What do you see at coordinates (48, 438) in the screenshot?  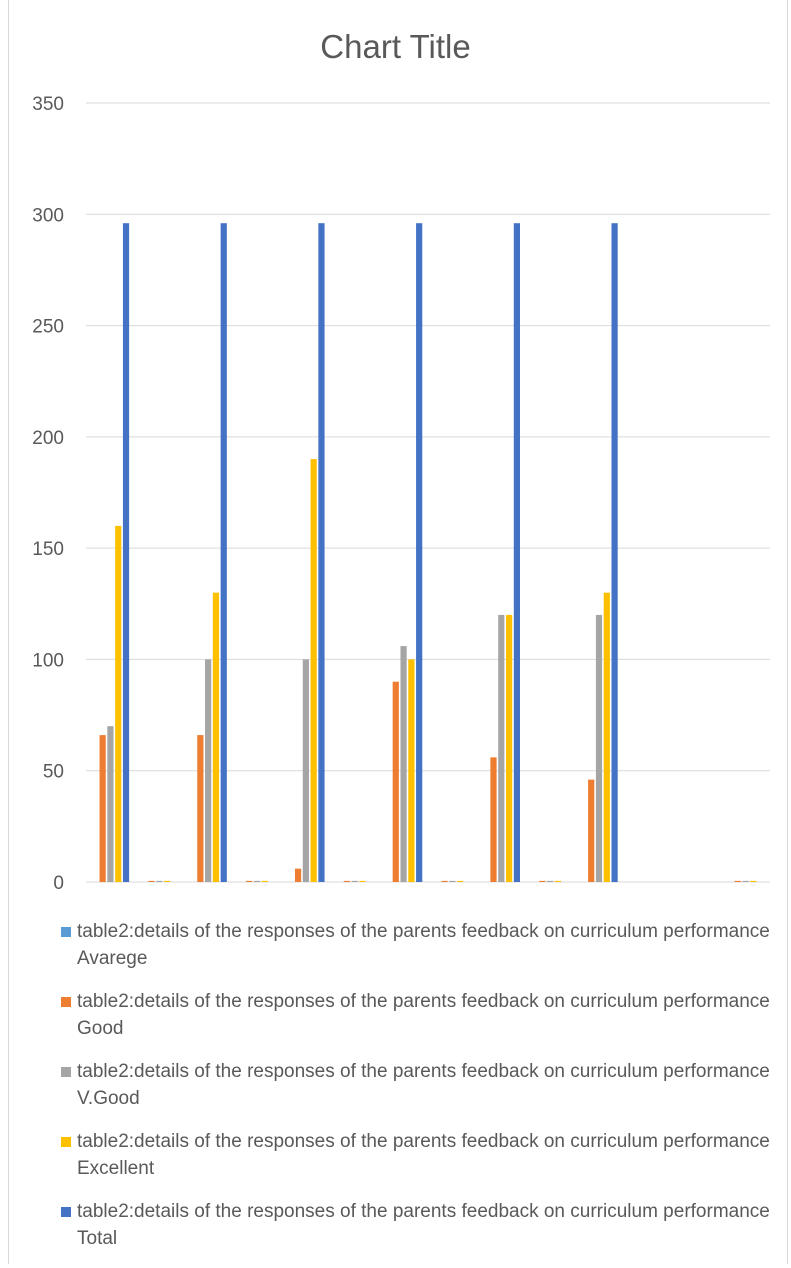 I see `y-tick-label: 200` at bounding box center [48, 438].